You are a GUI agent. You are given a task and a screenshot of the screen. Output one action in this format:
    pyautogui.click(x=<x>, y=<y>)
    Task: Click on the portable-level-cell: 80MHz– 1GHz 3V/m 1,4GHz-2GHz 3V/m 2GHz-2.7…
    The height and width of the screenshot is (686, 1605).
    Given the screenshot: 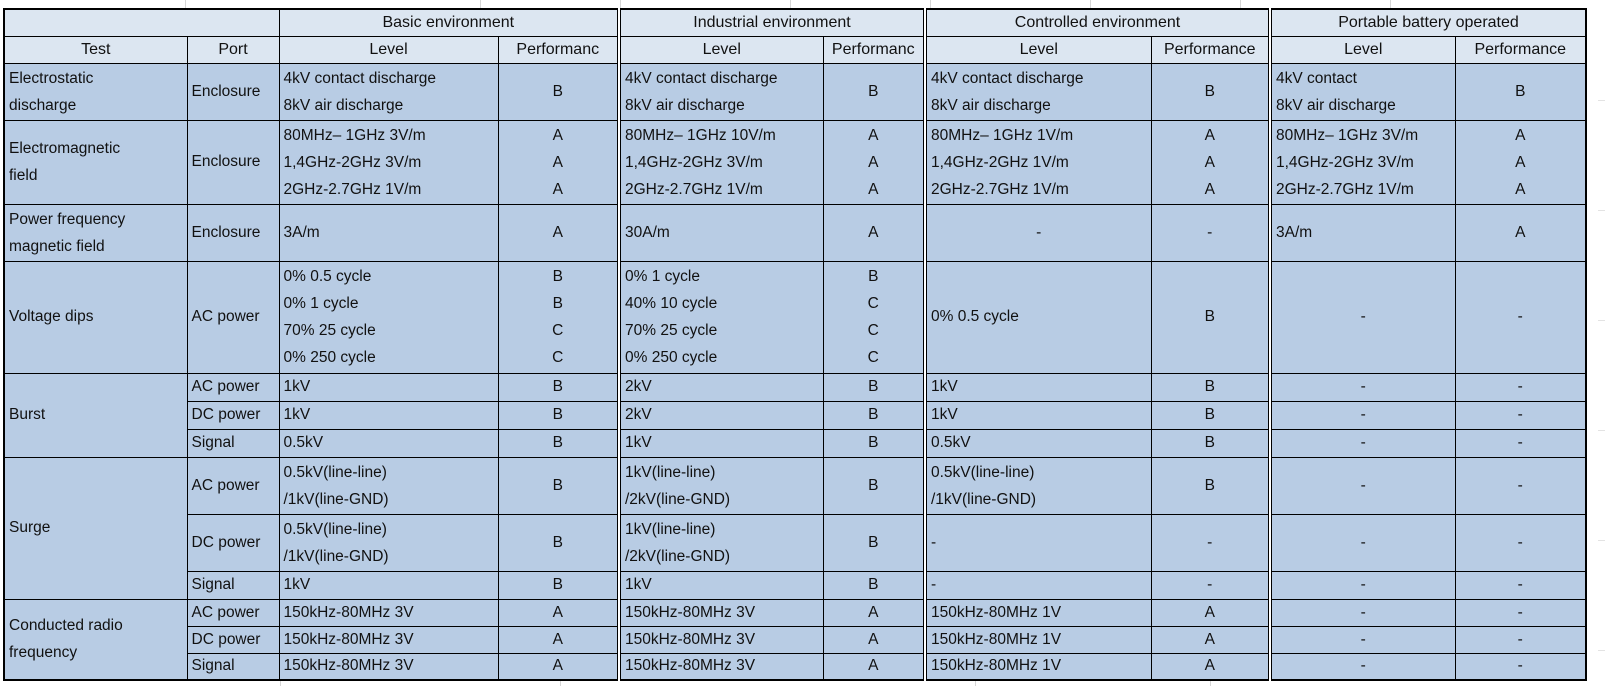 What is the action you would take?
    pyautogui.click(x=1362, y=162)
    